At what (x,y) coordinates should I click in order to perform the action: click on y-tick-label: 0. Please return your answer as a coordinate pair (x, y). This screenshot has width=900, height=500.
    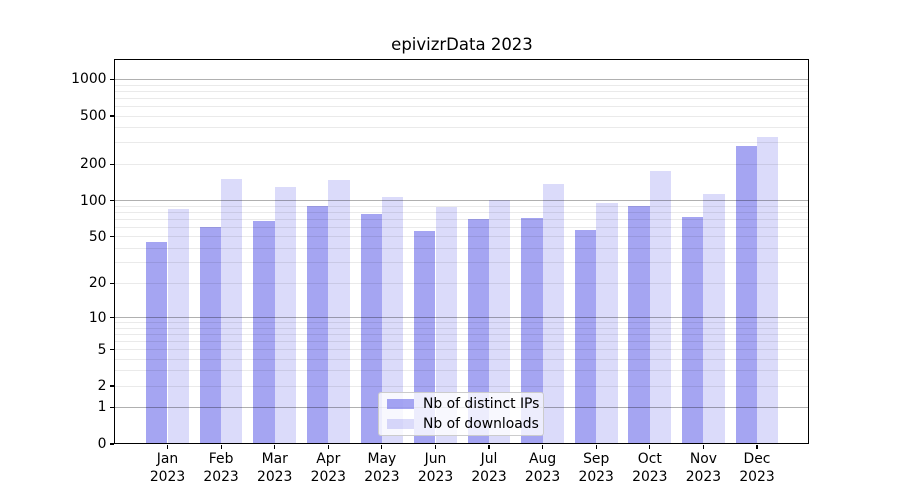
    Looking at the image, I should click on (102, 444).